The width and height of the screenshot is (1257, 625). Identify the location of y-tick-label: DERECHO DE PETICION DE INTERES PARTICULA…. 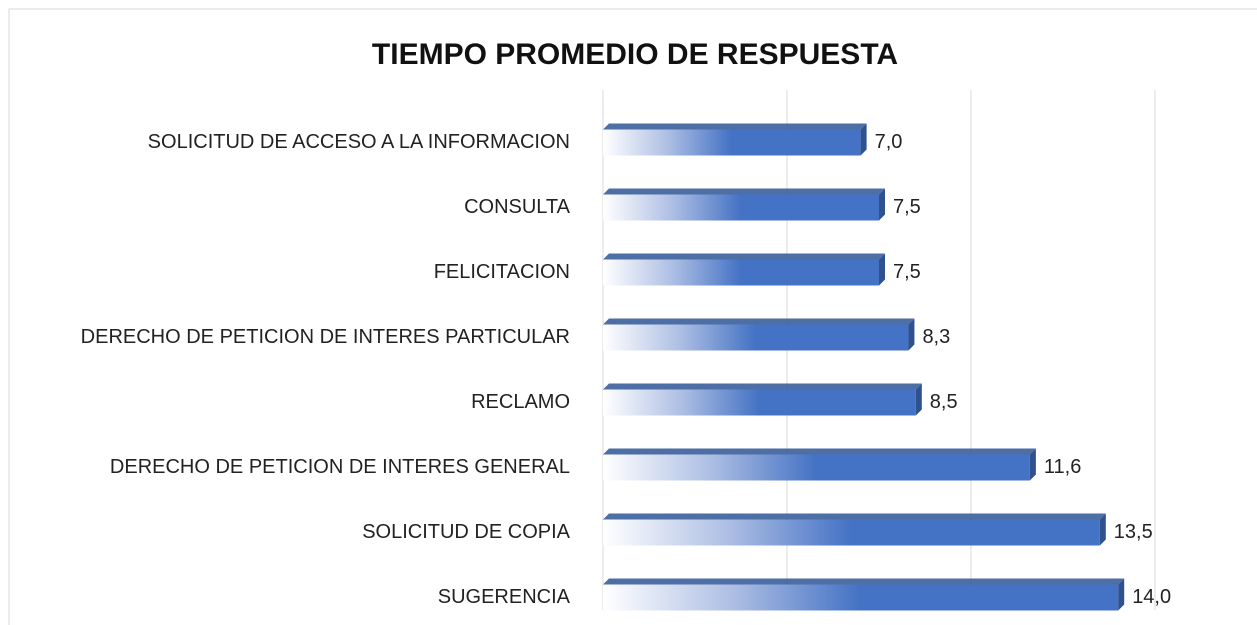
(325, 337).